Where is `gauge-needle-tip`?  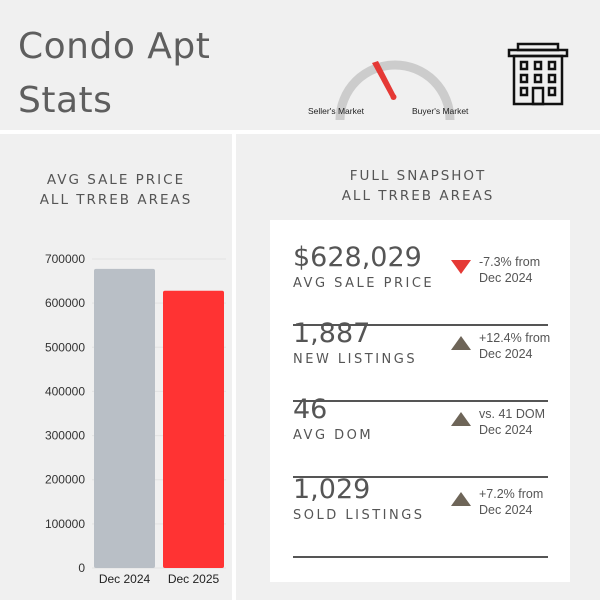
gauge-needle-tip is located at coordinates (393, 97).